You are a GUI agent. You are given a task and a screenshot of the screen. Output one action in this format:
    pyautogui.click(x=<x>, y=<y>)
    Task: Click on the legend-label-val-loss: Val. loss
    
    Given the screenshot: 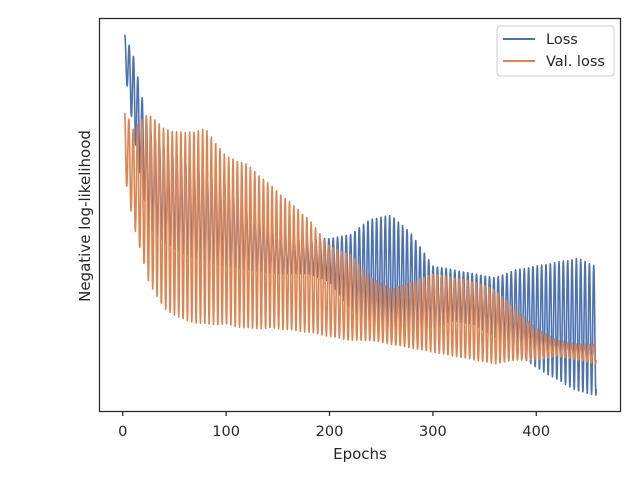 What is the action you would take?
    pyautogui.click(x=575, y=62)
    